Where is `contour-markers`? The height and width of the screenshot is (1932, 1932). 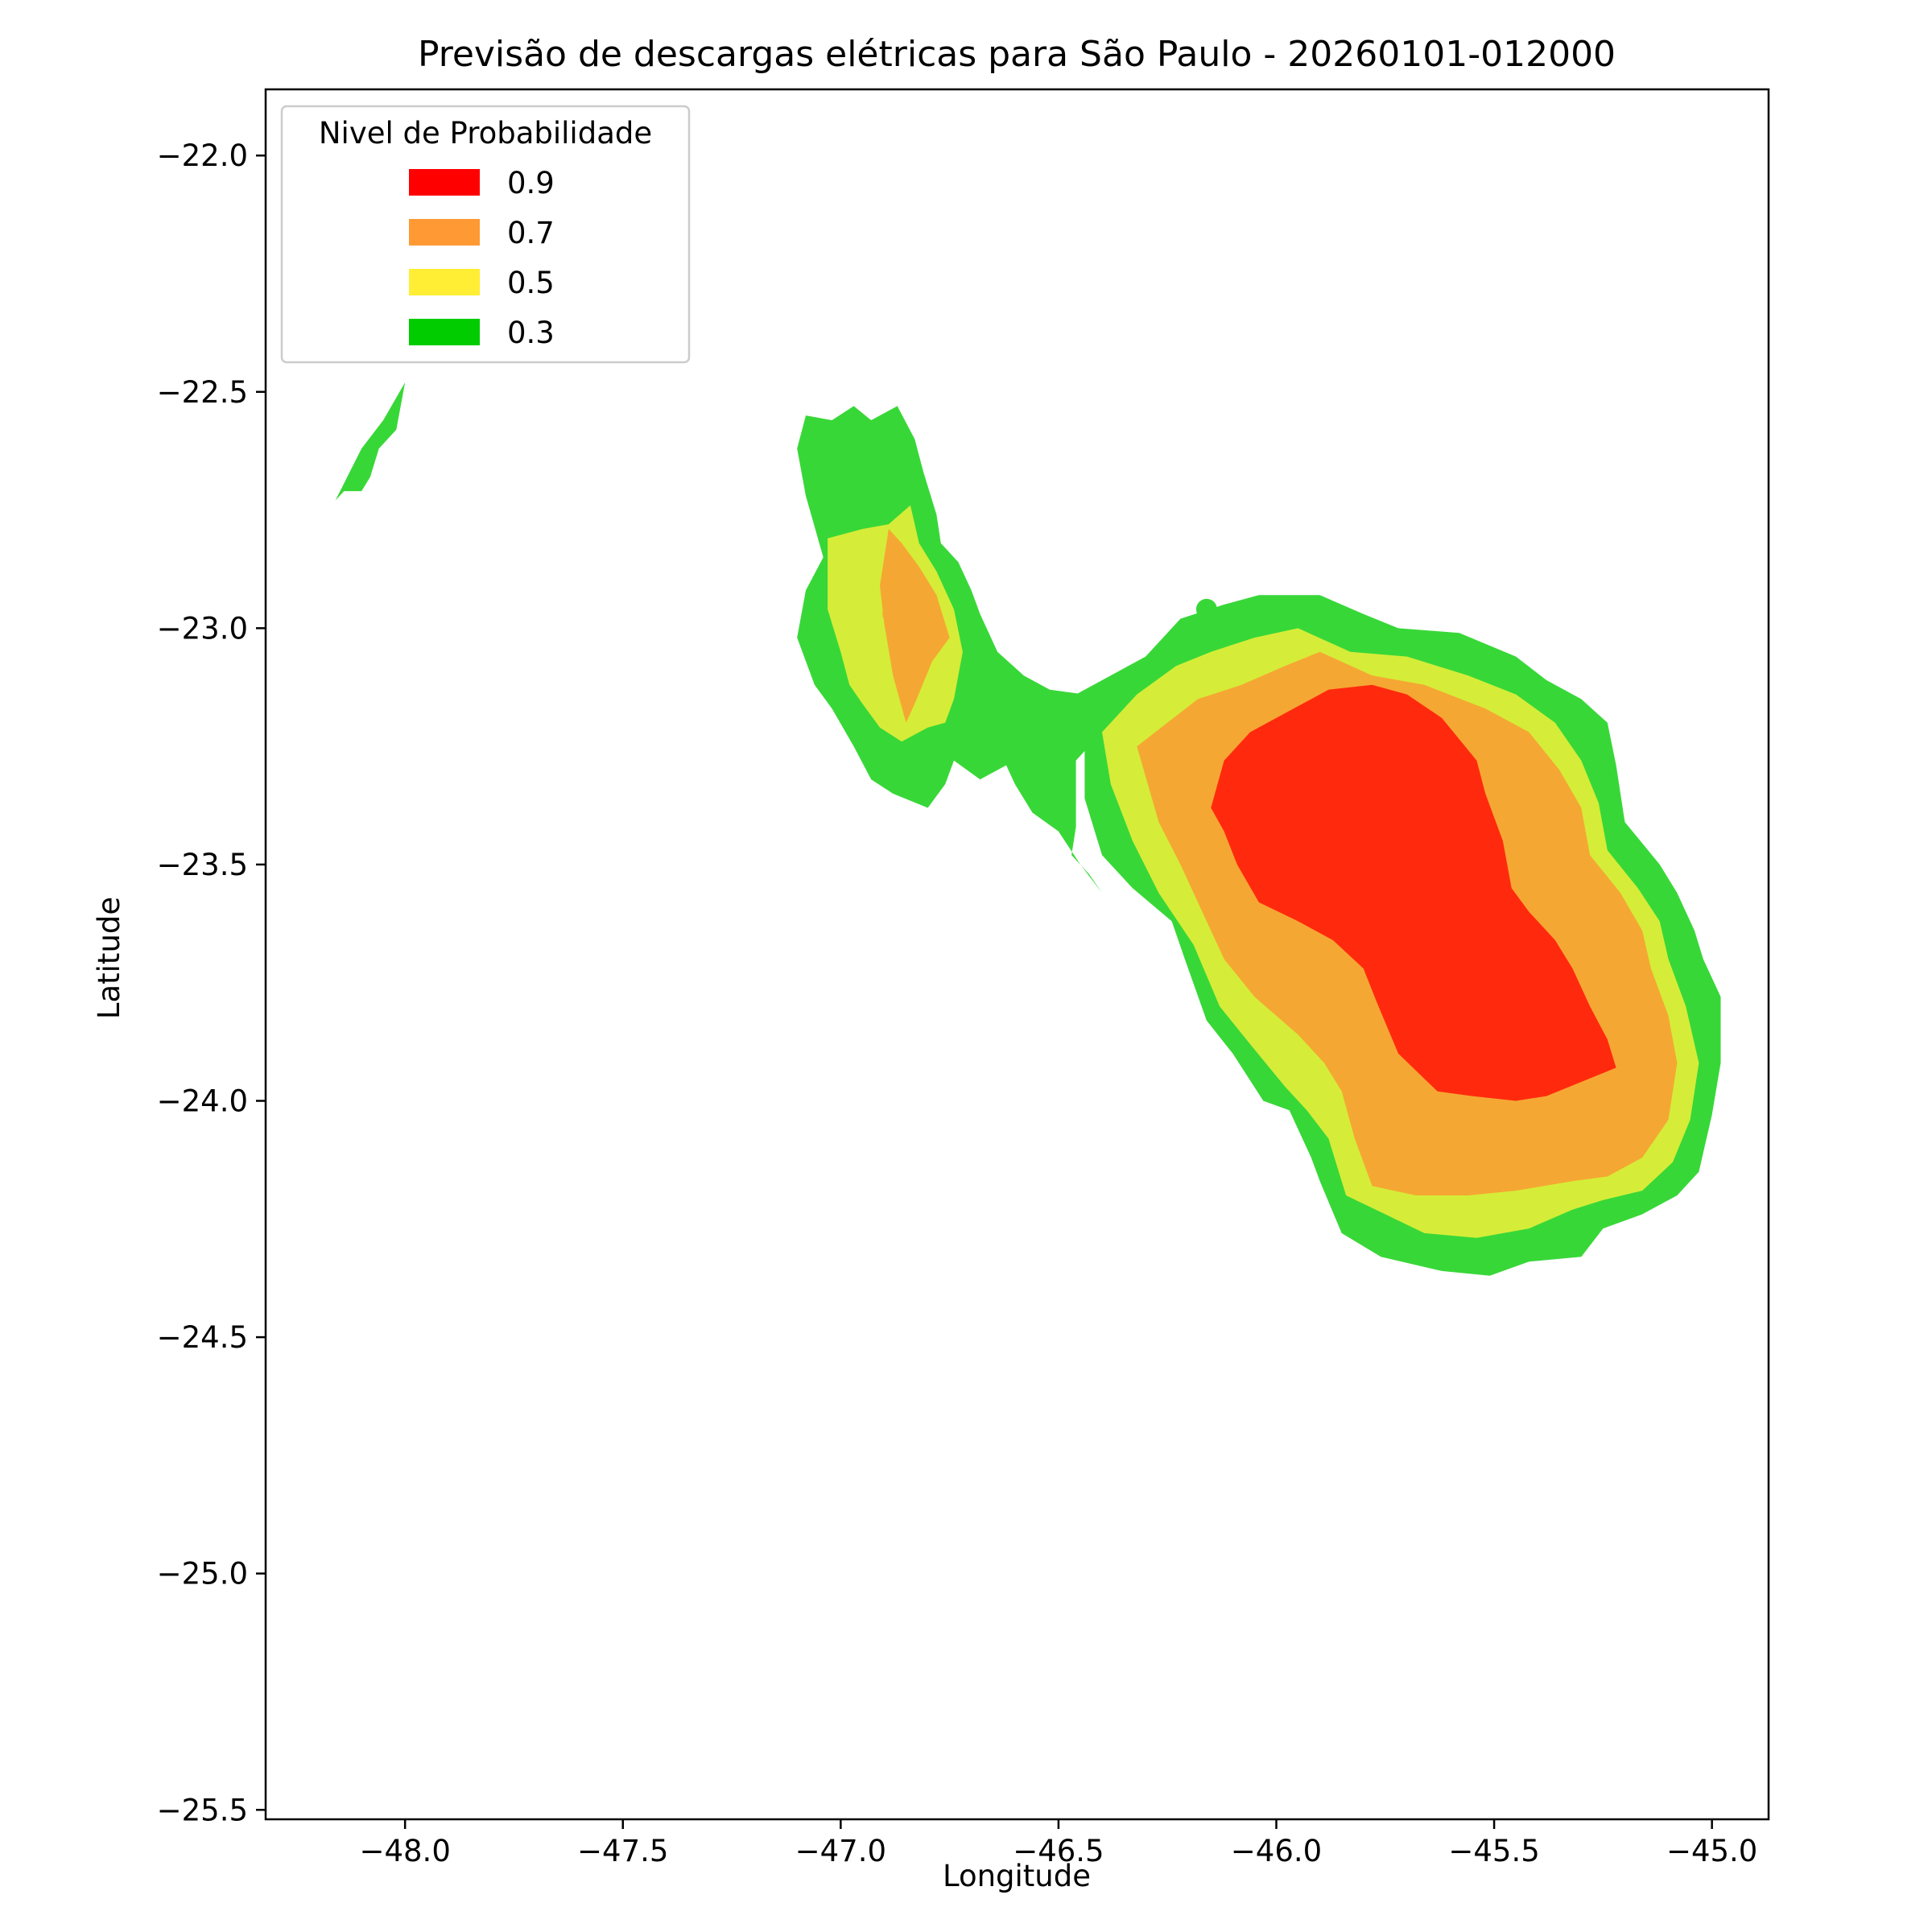 contour-markers is located at coordinates (1049, 611).